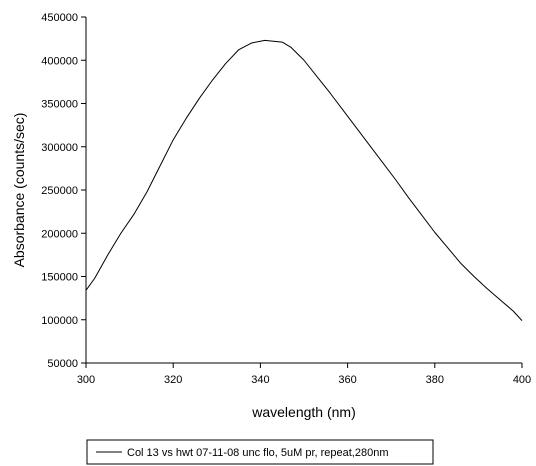  Describe the element at coordinates (19, 190) in the screenshot. I see `y-axis-title: Absorbance (counts/sec)` at that location.